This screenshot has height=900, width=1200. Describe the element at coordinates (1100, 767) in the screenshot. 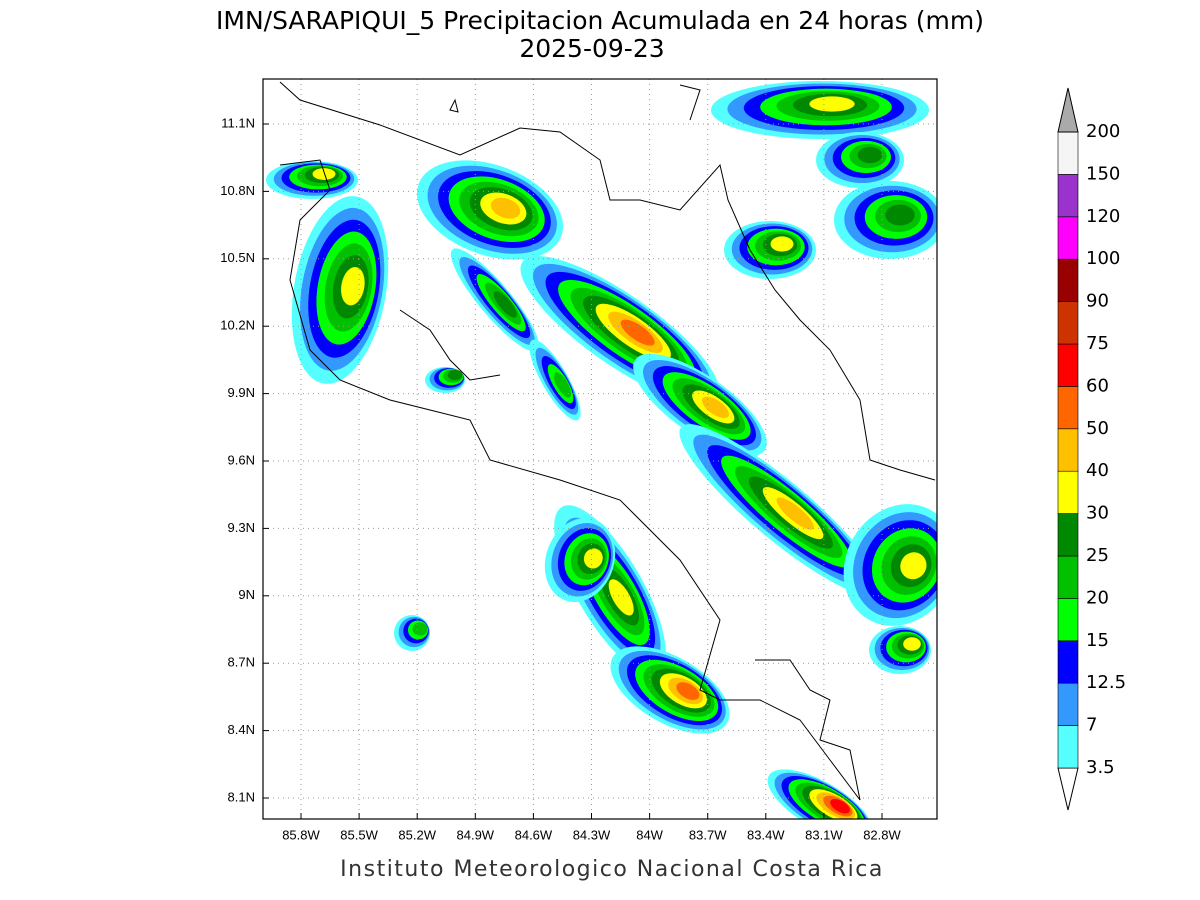

I see `colorbar-label: 3.5` at that location.